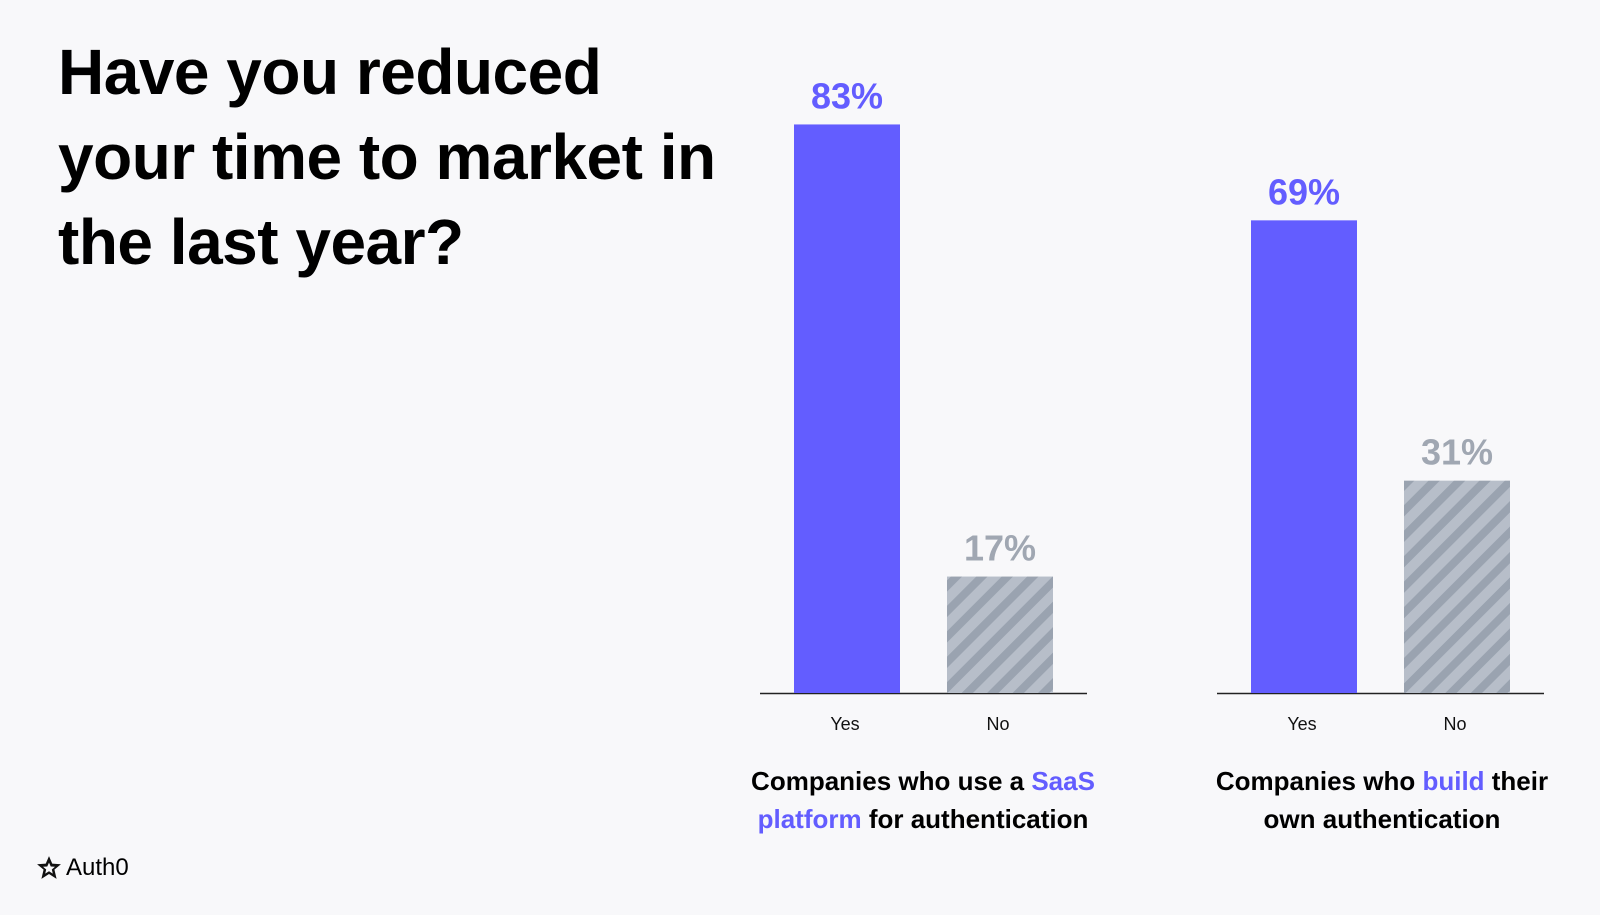 The image size is (1600, 915). What do you see at coordinates (926, 800) in the screenshot?
I see `caption-saas-highlight: SaaS platform` at bounding box center [926, 800].